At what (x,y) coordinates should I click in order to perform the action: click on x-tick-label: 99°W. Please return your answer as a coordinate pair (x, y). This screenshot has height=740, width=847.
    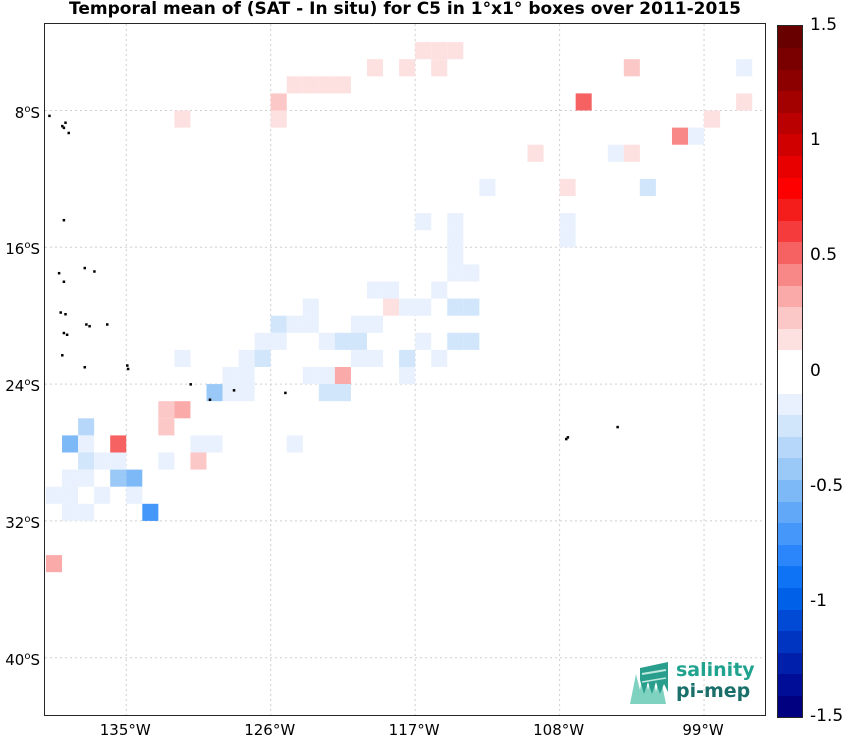
    Looking at the image, I should click on (703, 730).